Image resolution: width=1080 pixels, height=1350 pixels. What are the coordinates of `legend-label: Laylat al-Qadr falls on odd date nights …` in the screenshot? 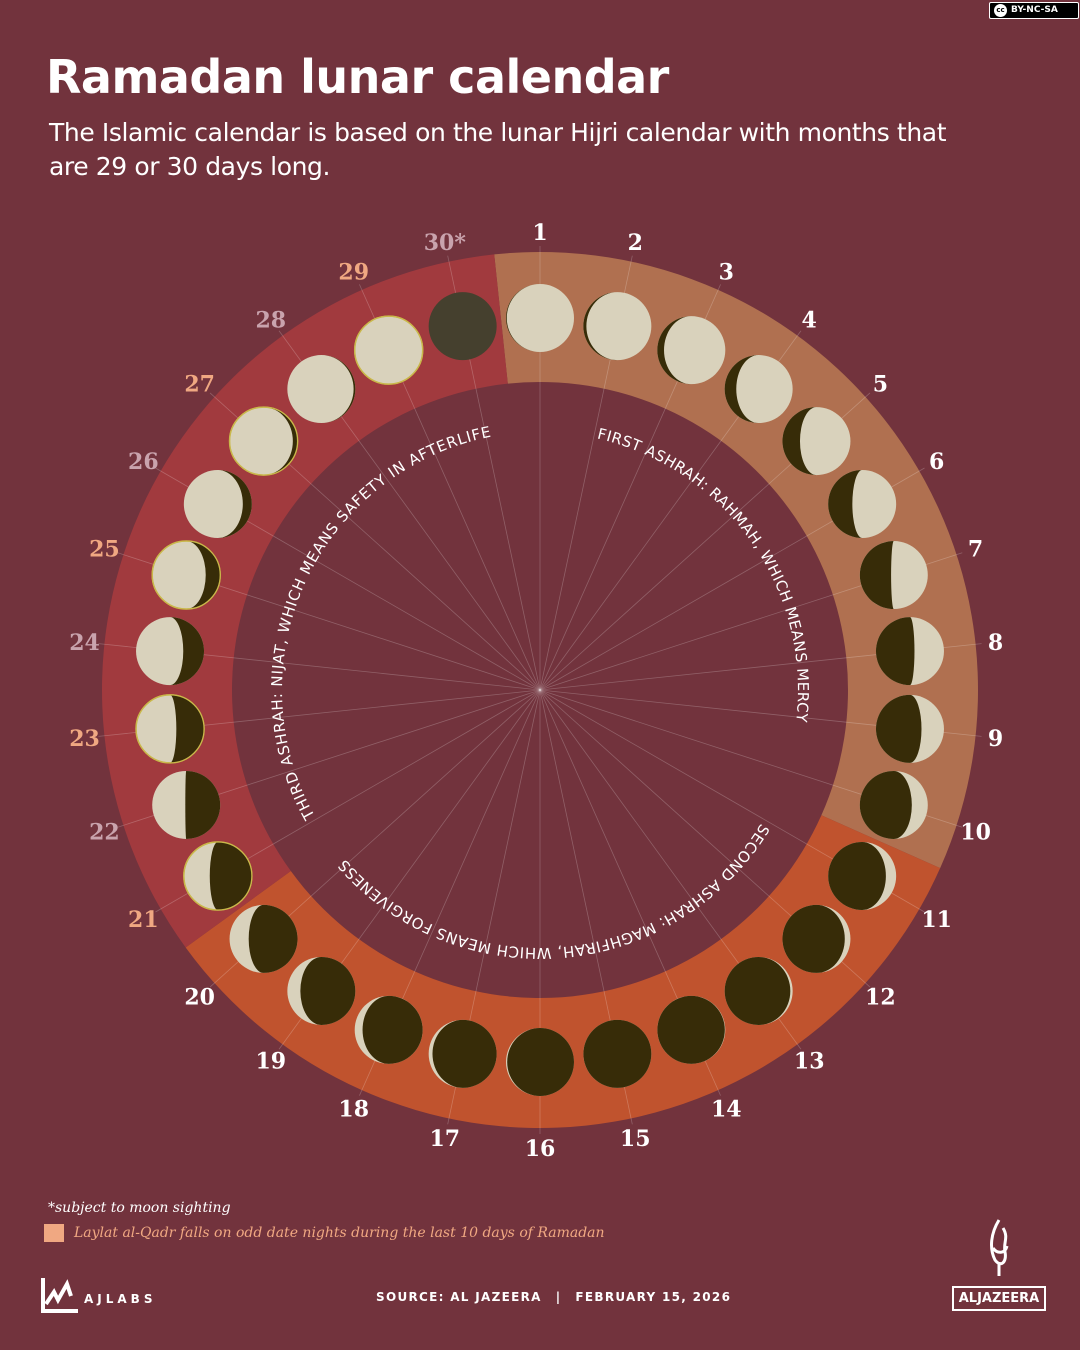 It's located at (339, 1233).